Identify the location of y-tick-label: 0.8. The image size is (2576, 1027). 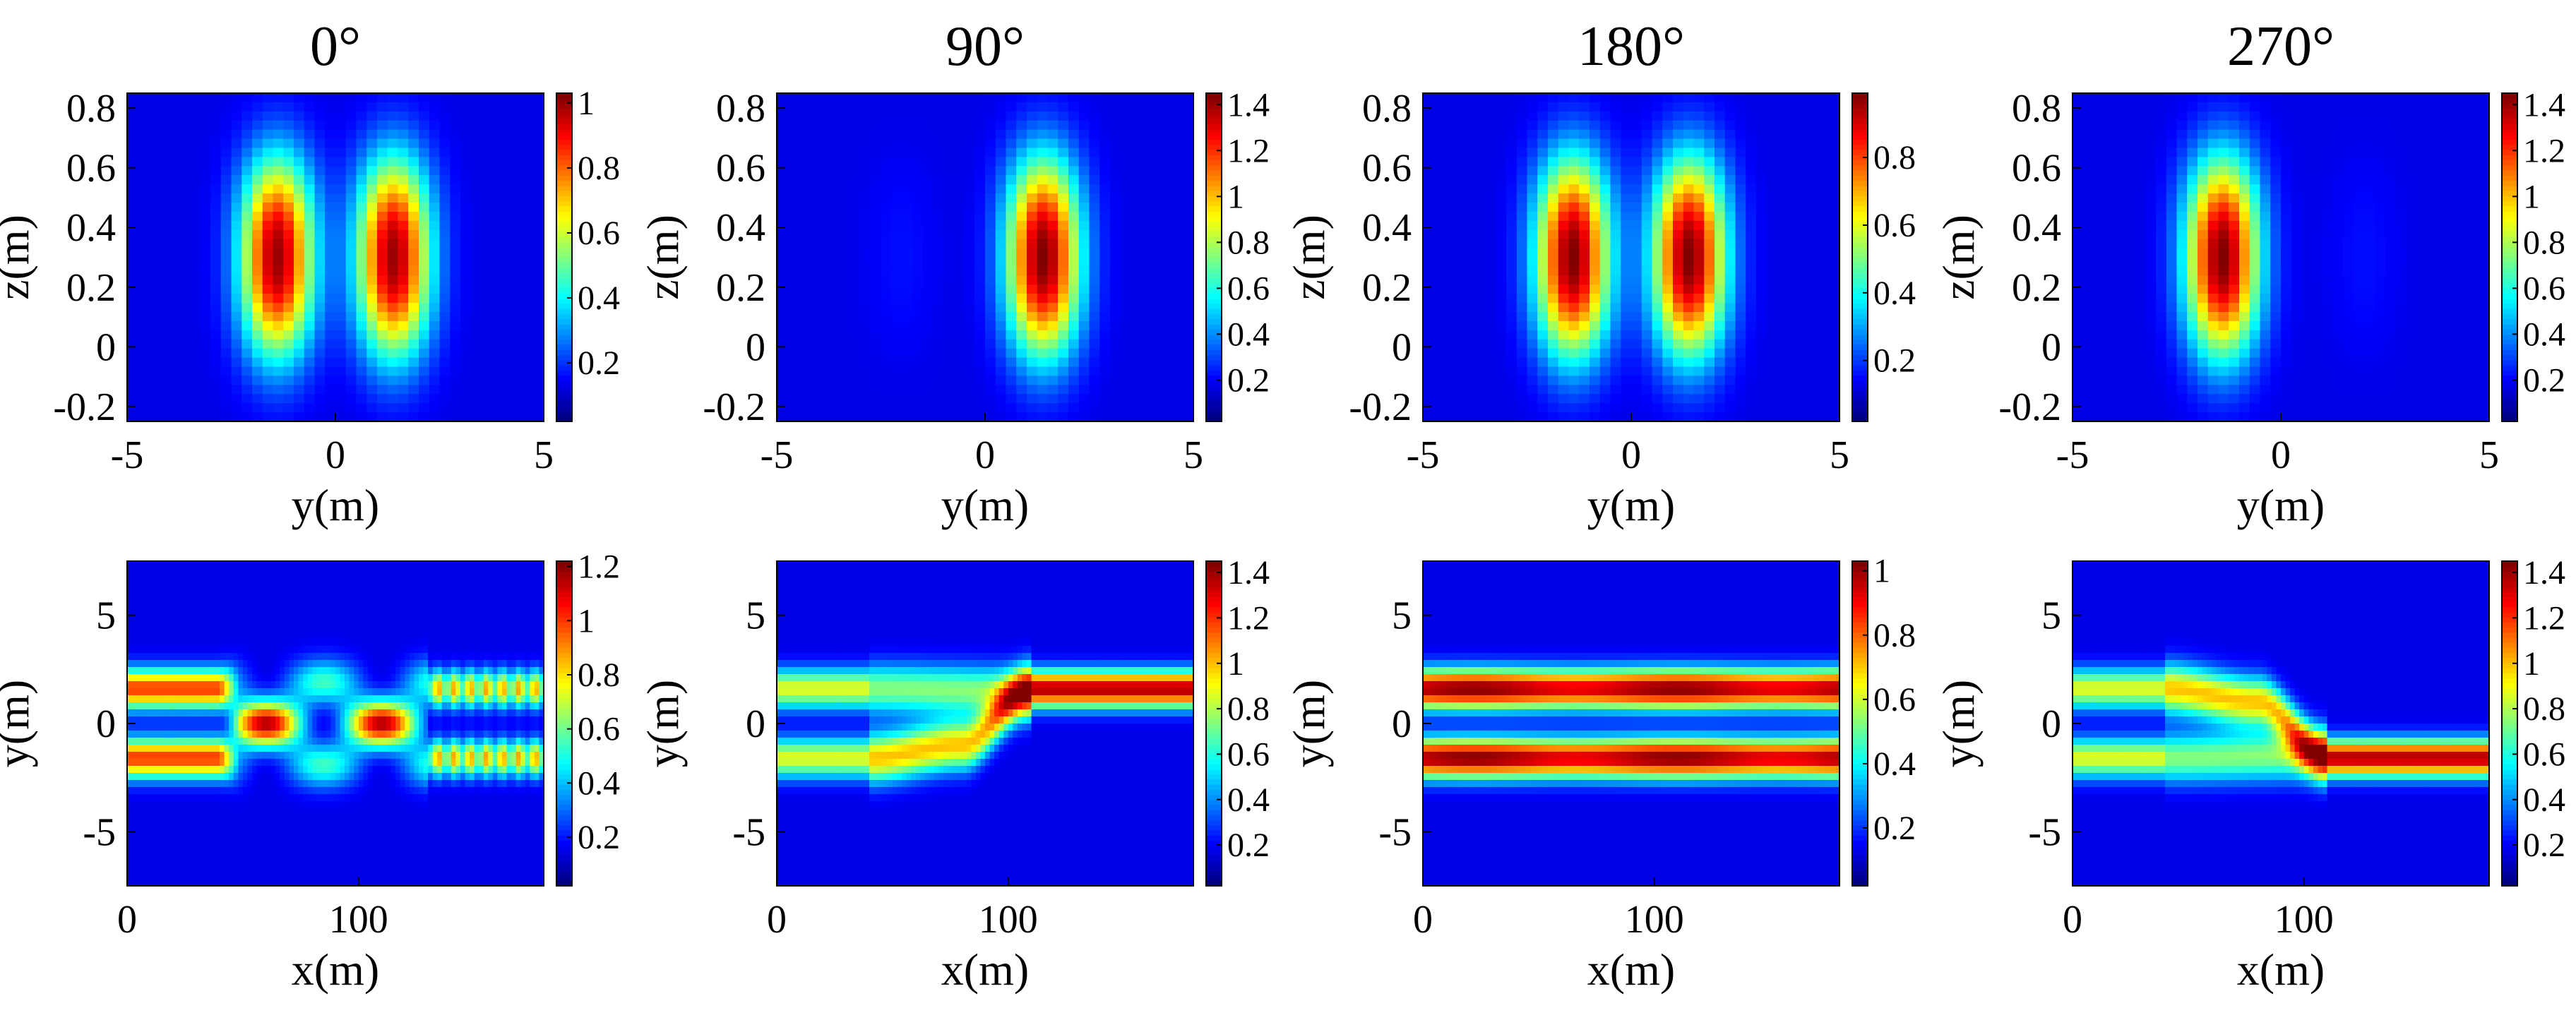
(91, 109).